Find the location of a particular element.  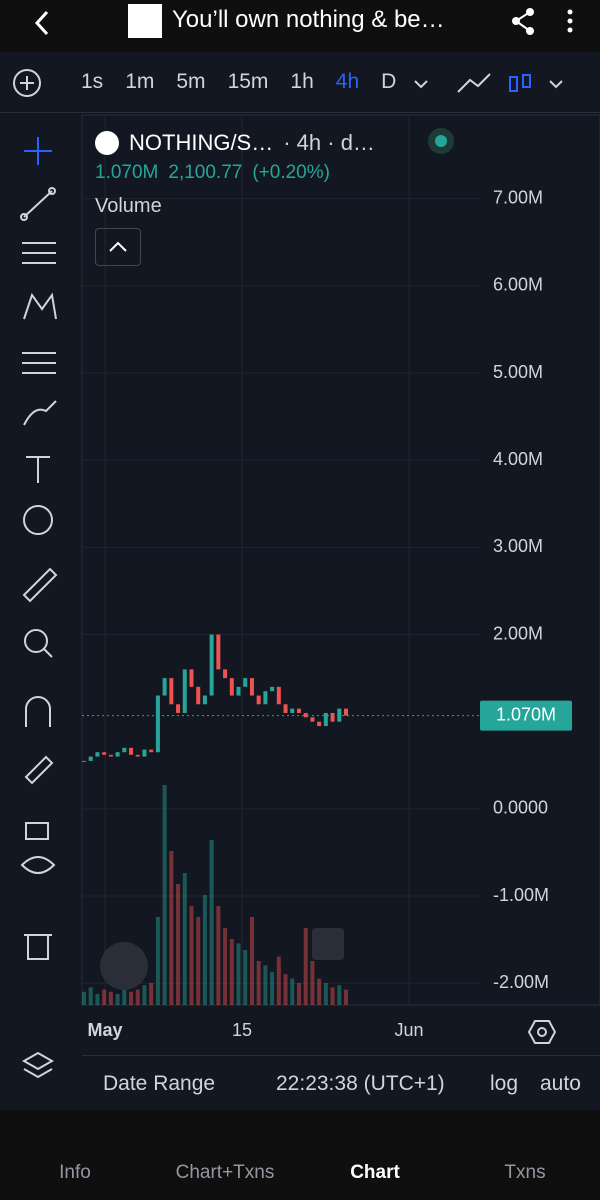

y-tick-label: 4.00M is located at coordinates (518, 459).